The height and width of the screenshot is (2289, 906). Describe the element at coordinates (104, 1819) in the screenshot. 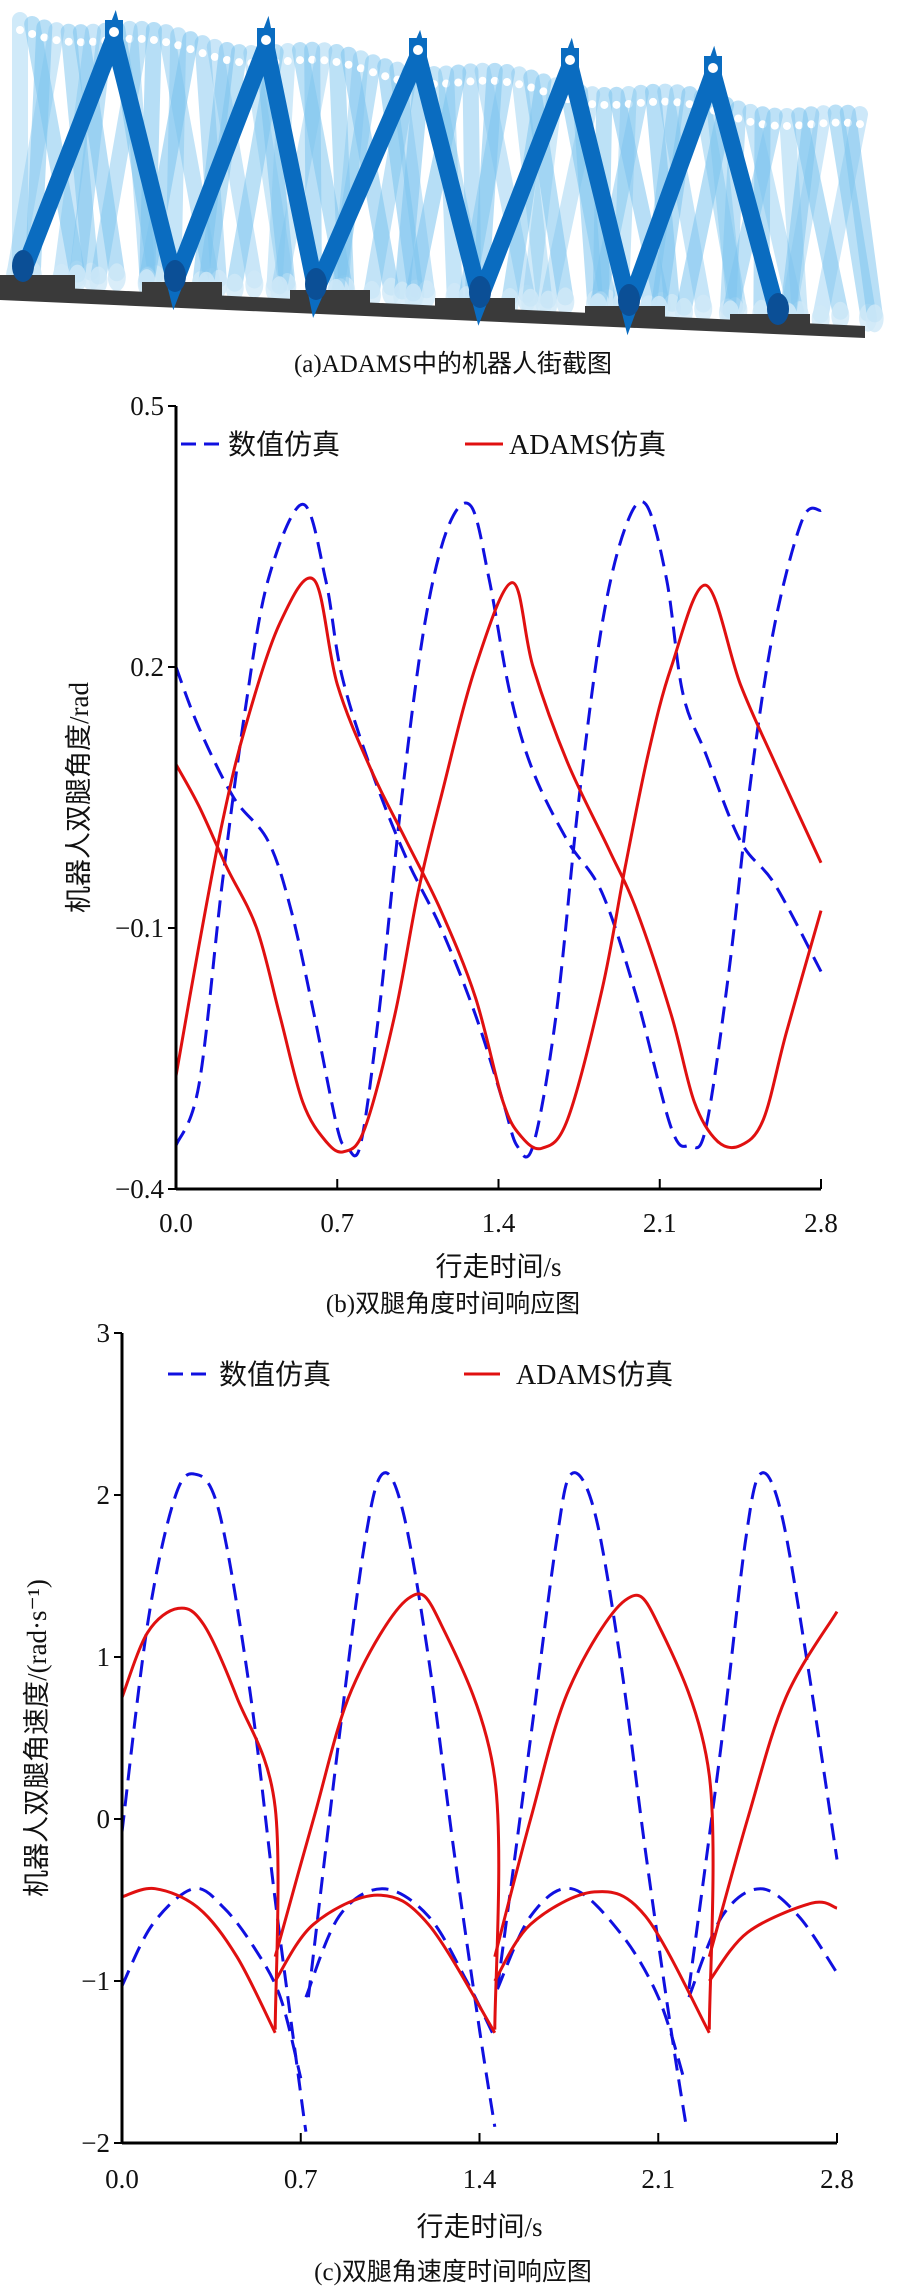

I see `y-tick-label: 0` at that location.